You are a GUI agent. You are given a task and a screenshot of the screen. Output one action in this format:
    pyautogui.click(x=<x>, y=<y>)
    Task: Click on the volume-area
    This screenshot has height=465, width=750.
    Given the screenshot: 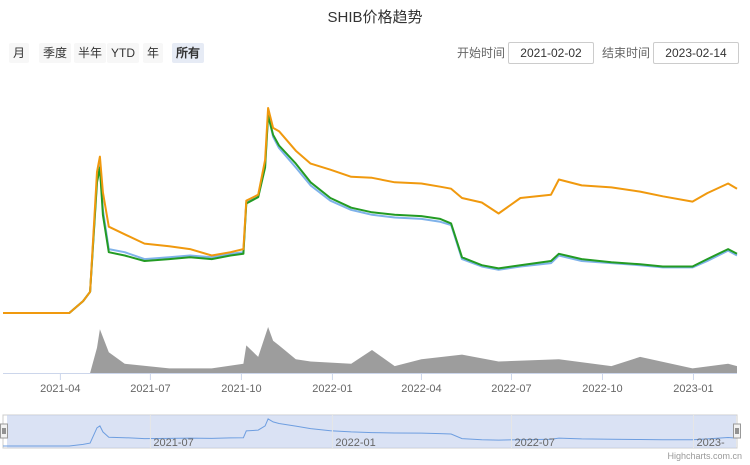 What is the action you would take?
    pyautogui.click(x=370, y=350)
    